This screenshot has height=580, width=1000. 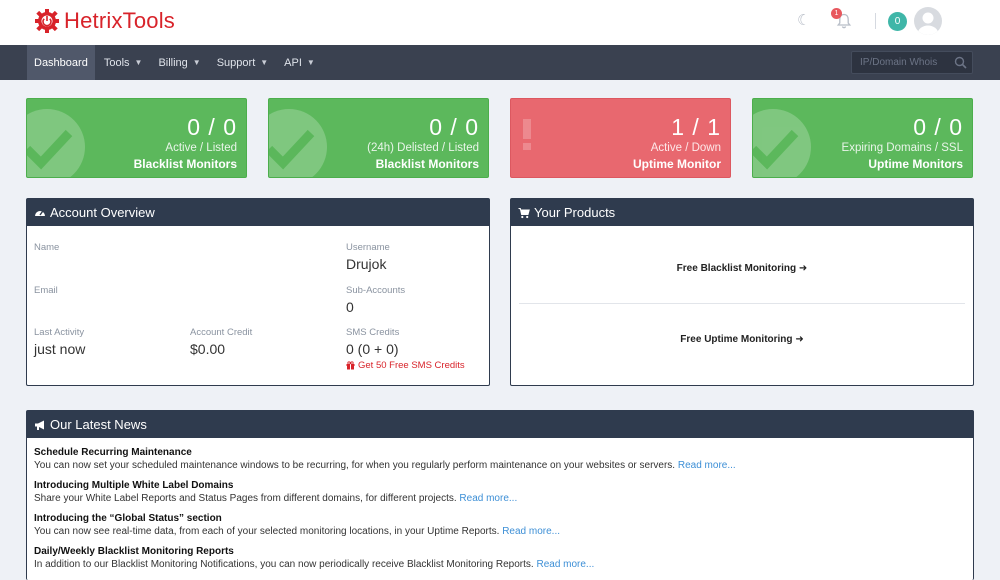 I want to click on brand-logo: HetrixTools, so click(x=104, y=21).